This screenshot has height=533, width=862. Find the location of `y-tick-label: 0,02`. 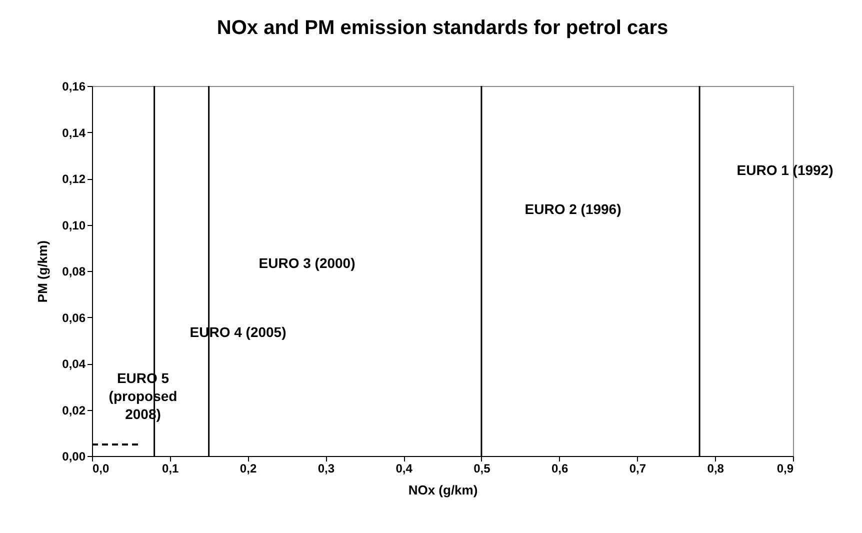

y-tick-label: 0,02 is located at coordinates (74, 410).